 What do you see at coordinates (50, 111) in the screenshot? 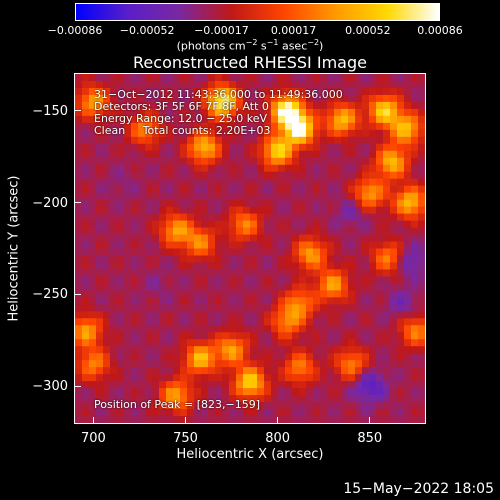
I see `y-tick-label: −150` at bounding box center [50, 111].